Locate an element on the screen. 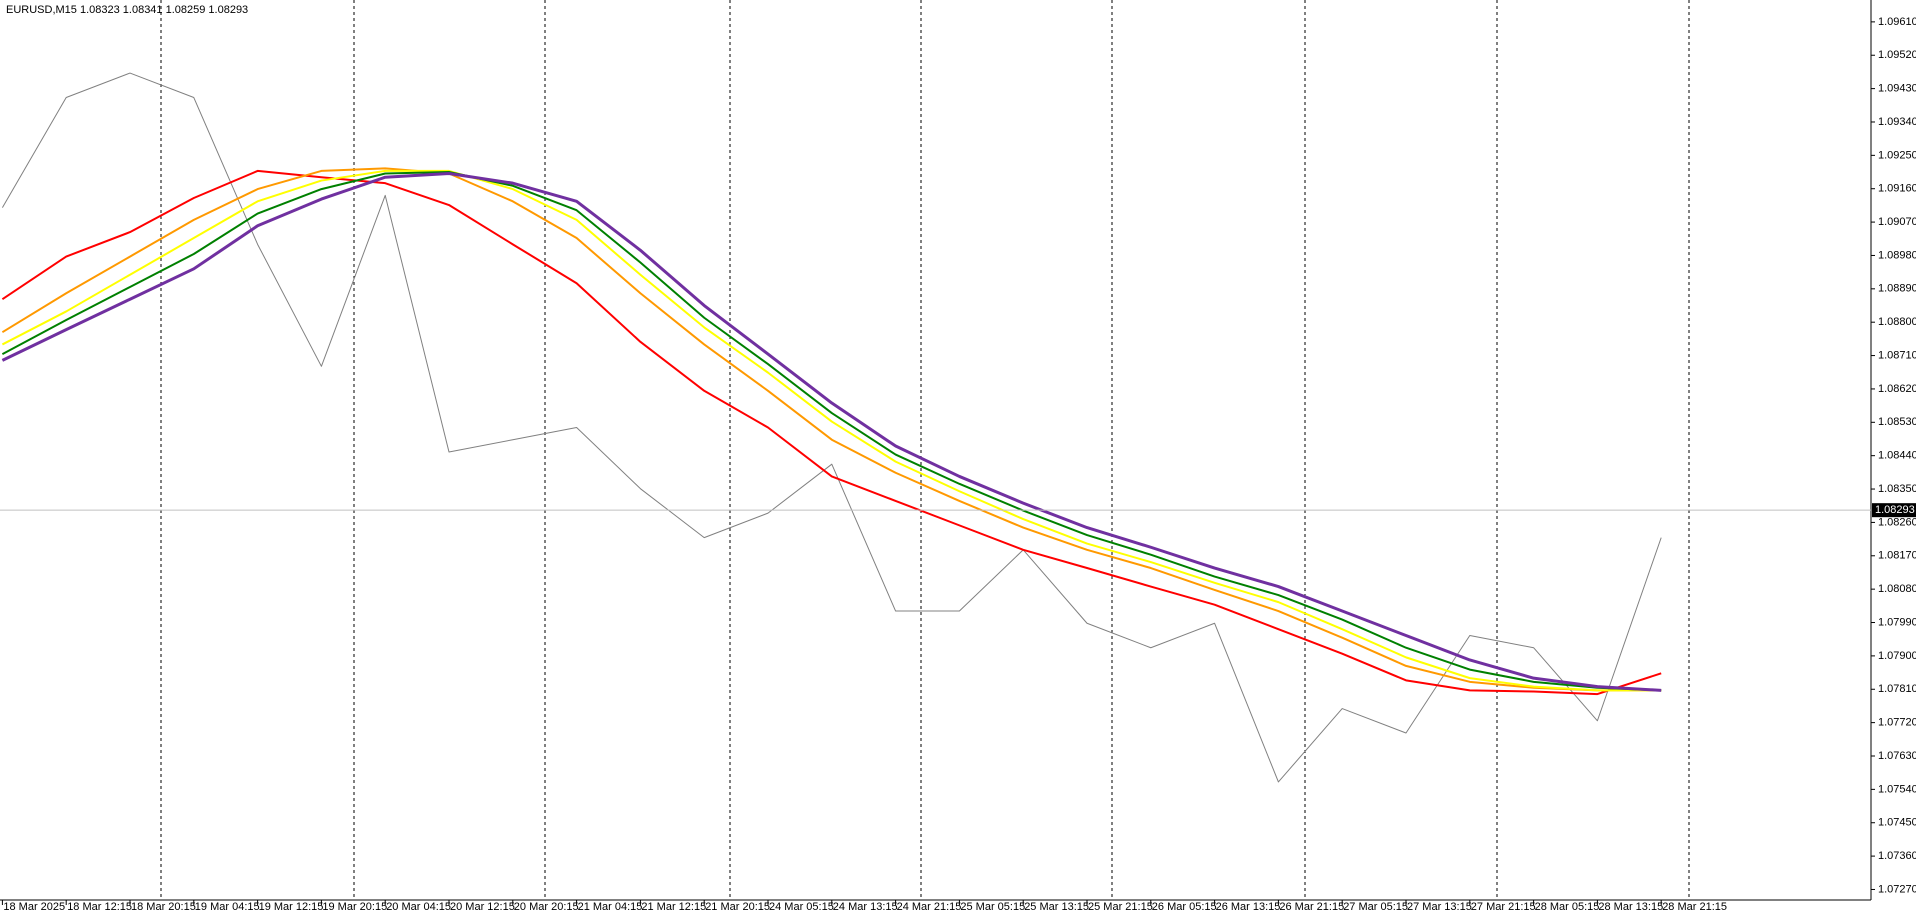 The image size is (1916, 914). x-tick-label: 27 Mar 05:15 is located at coordinates (1375, 907).